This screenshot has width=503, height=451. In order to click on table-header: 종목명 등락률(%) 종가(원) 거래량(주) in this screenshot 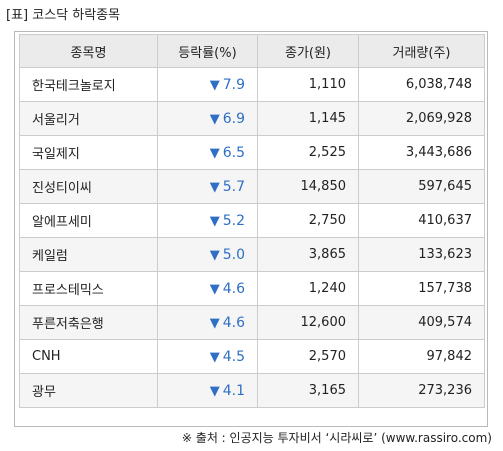, I will do `click(252, 51)`.